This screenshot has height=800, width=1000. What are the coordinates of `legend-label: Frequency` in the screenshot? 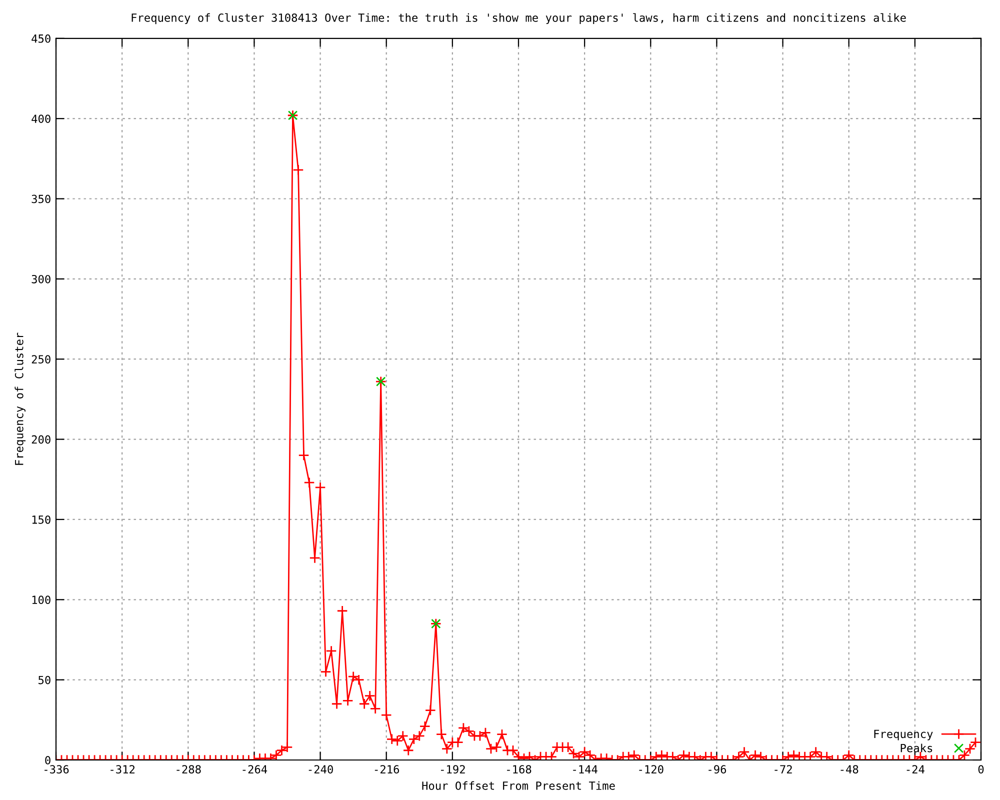 It's located at (903, 735).